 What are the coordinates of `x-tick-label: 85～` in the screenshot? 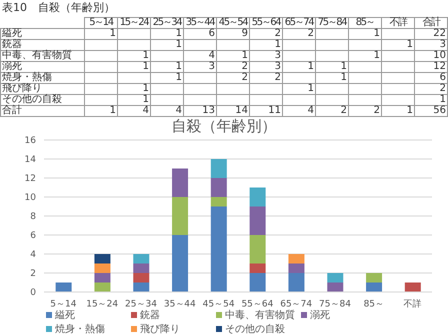 It's located at (374, 304).